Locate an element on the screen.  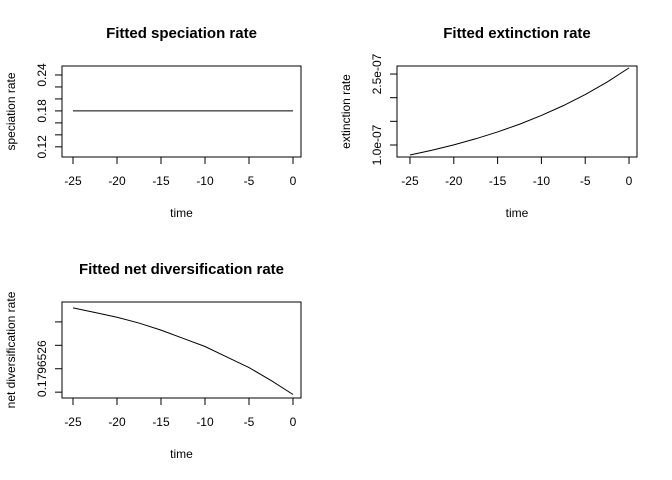
y-tick-label: 1.0e-07 is located at coordinates (377, 144).